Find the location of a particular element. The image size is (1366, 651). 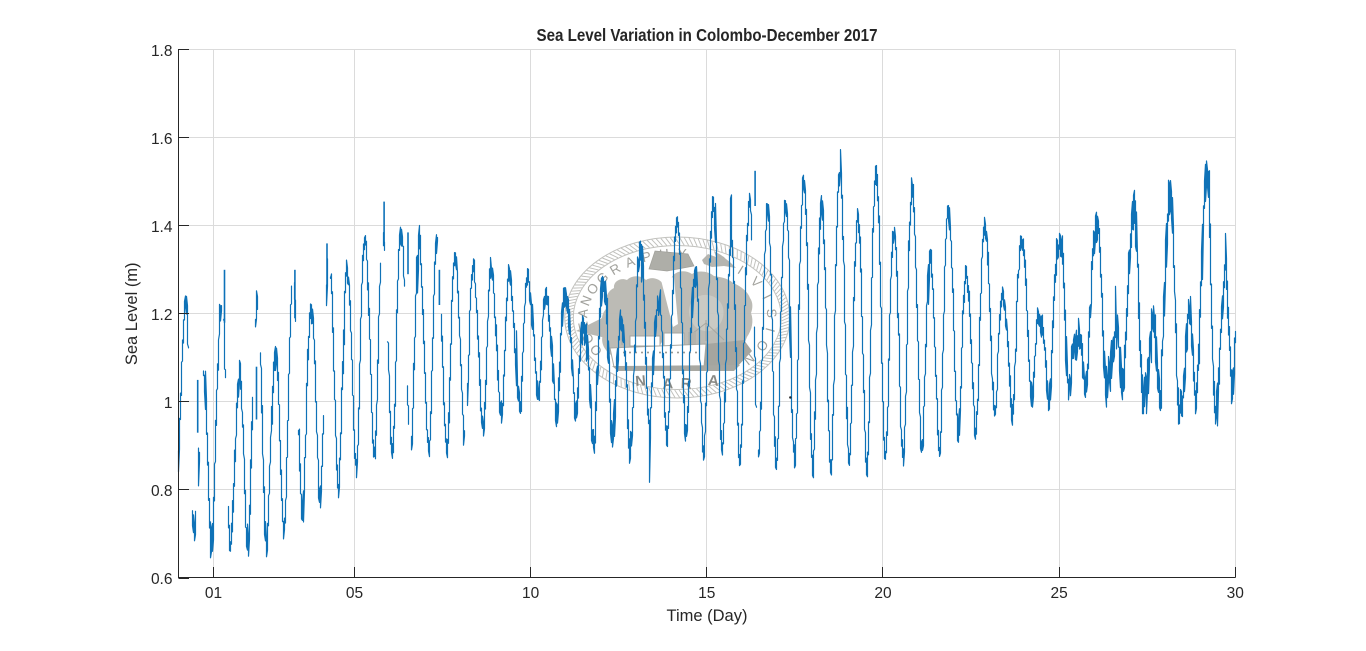

svg-text: 1.6 is located at coordinates (162, 139).